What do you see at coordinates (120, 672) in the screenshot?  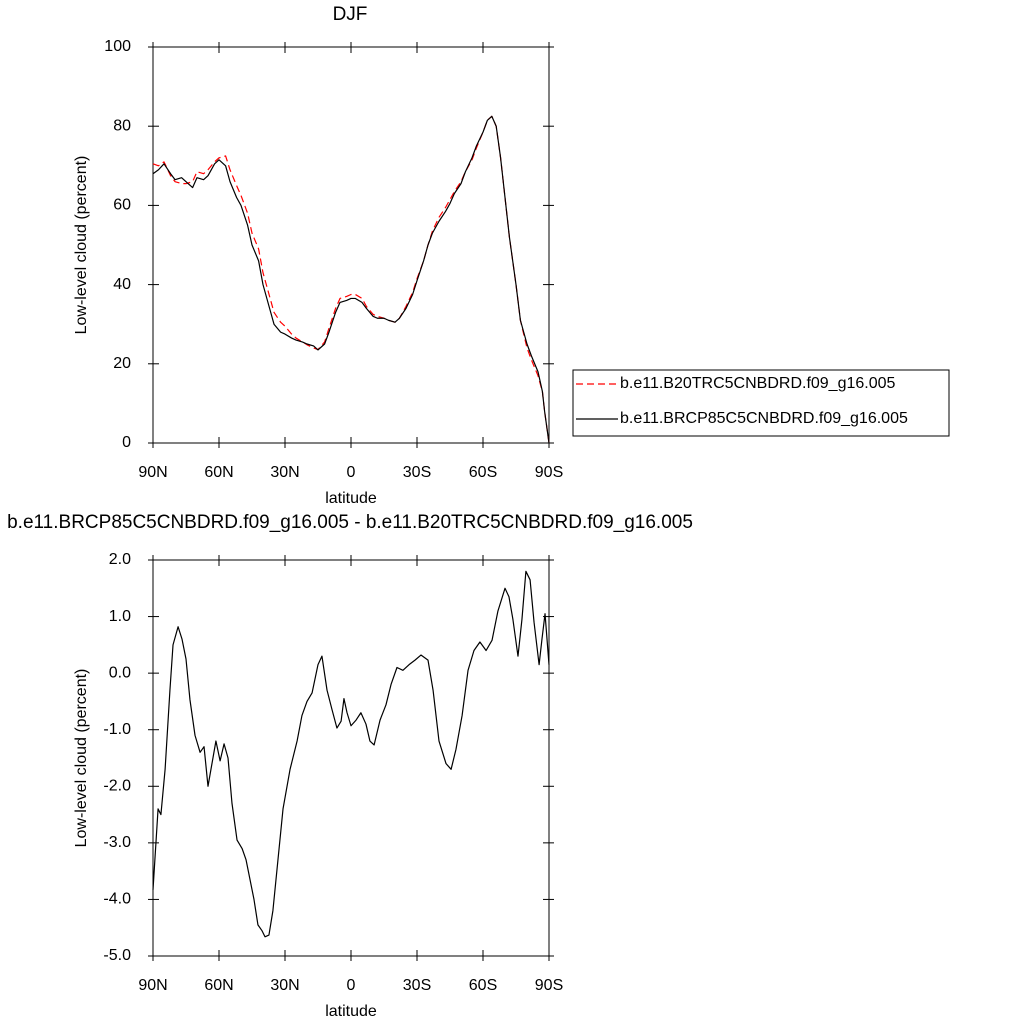 I see `y-tick-label: 0.0` at bounding box center [120, 672].